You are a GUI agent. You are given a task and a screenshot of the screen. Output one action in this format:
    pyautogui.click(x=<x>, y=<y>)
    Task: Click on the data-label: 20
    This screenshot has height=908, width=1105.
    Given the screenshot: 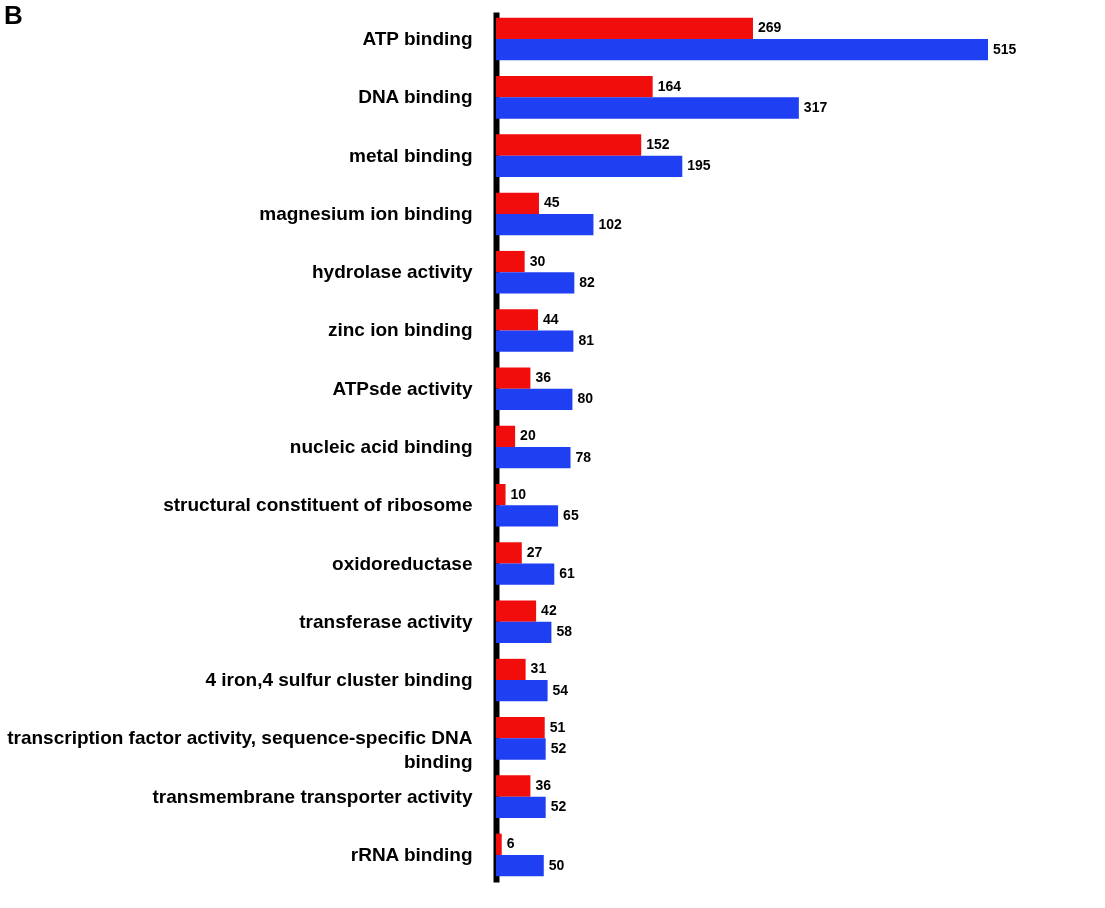 What is the action you would take?
    pyautogui.click(x=528, y=435)
    